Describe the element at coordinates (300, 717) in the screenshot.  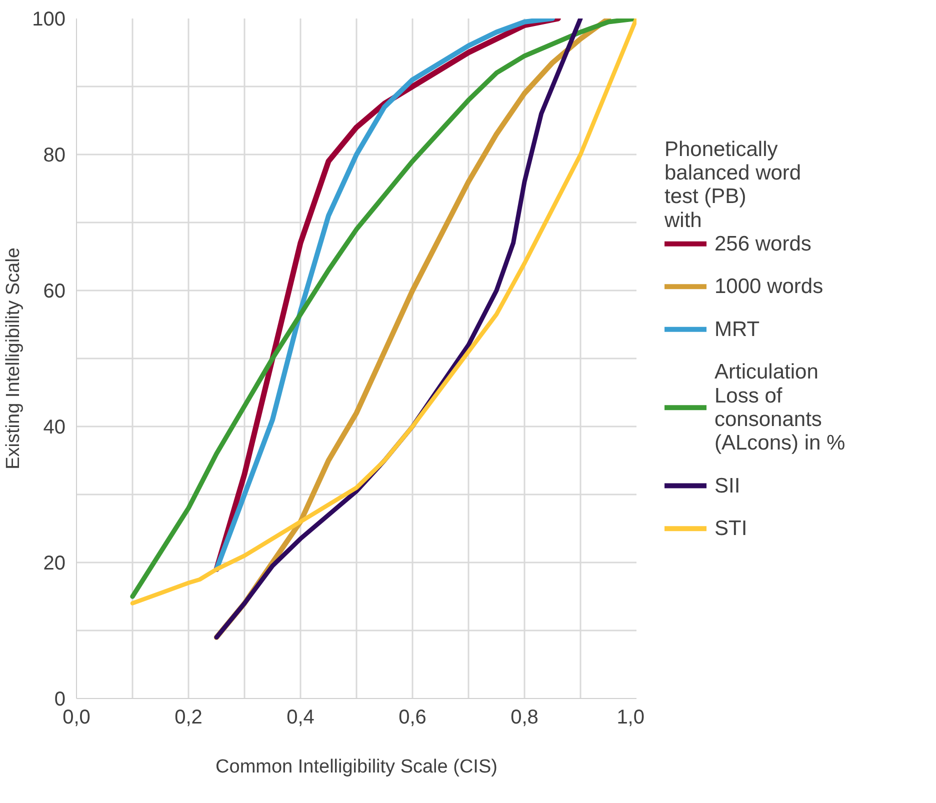
I see `x-tick-label: 0,4` at that location.